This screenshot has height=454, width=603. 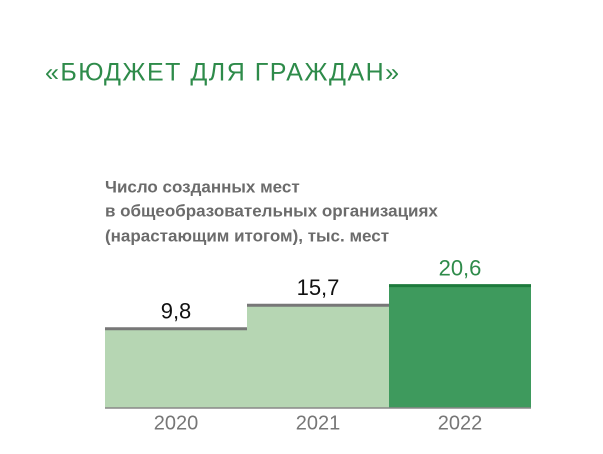 I want to click on x-tick-label: 2020, so click(x=176, y=423).